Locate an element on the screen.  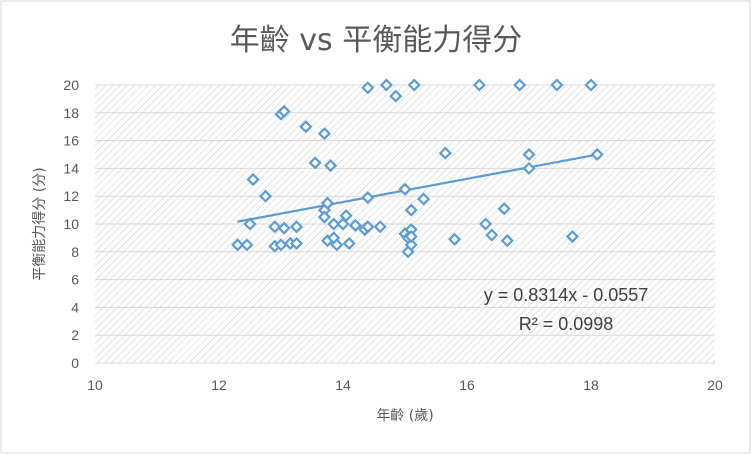
y-tick-label: 8 is located at coordinates (75, 252).